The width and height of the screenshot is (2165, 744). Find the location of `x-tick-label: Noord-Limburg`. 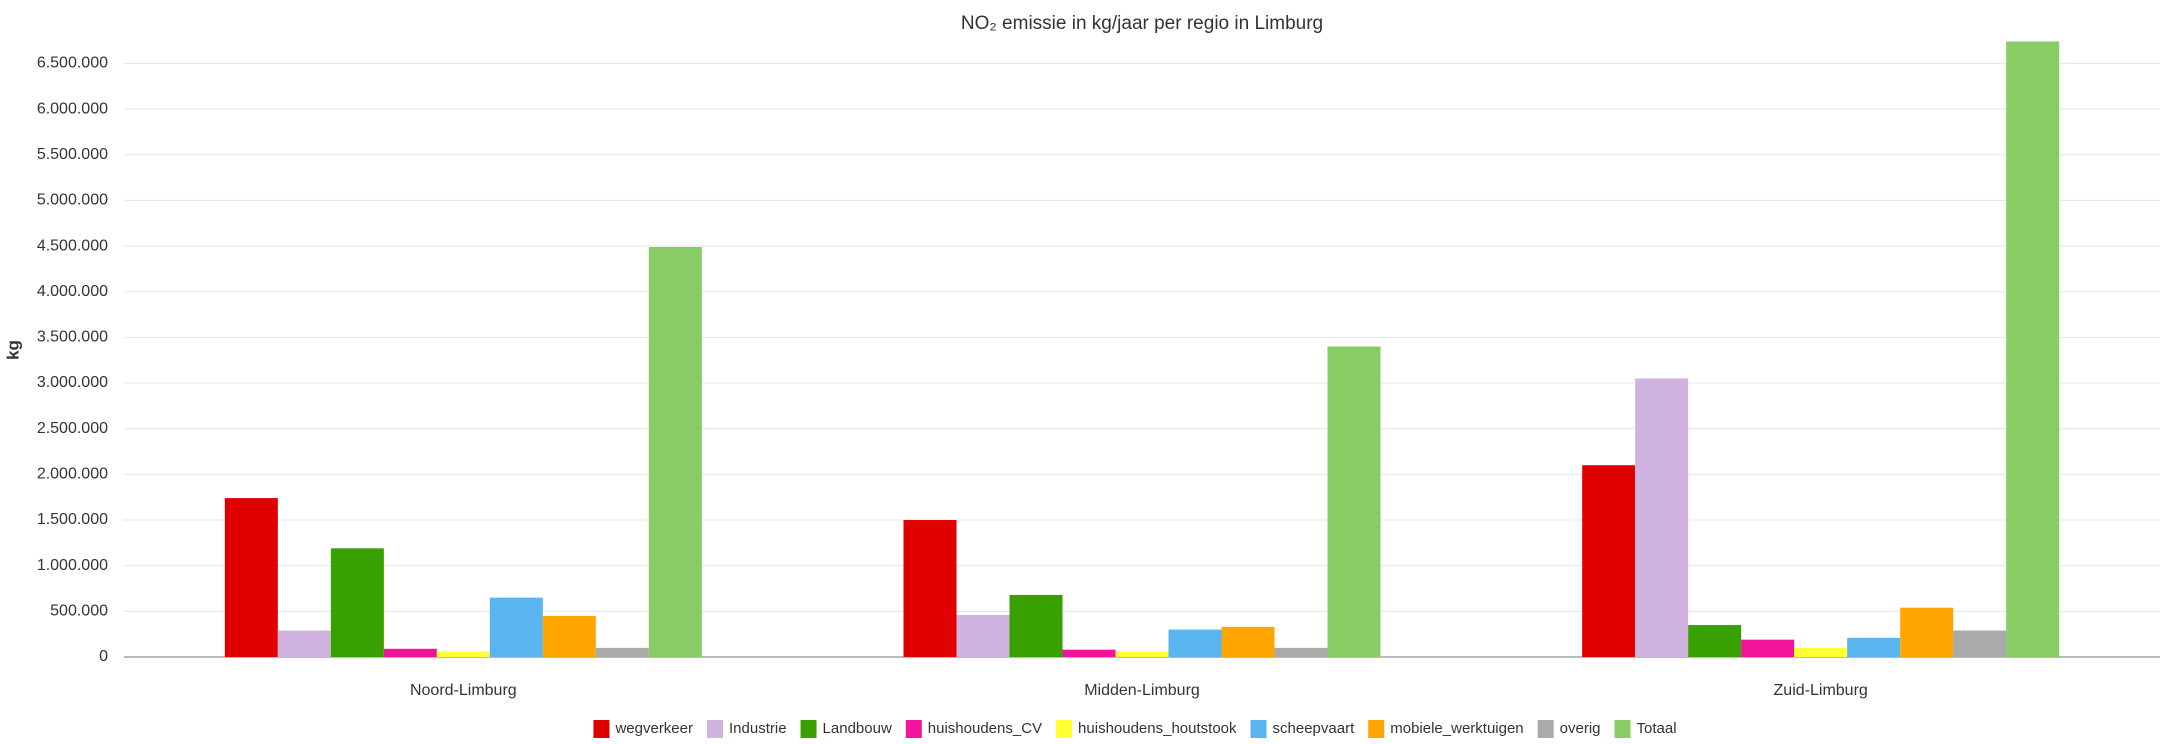

x-tick-label: Noord-Limburg is located at coordinates (463, 690).